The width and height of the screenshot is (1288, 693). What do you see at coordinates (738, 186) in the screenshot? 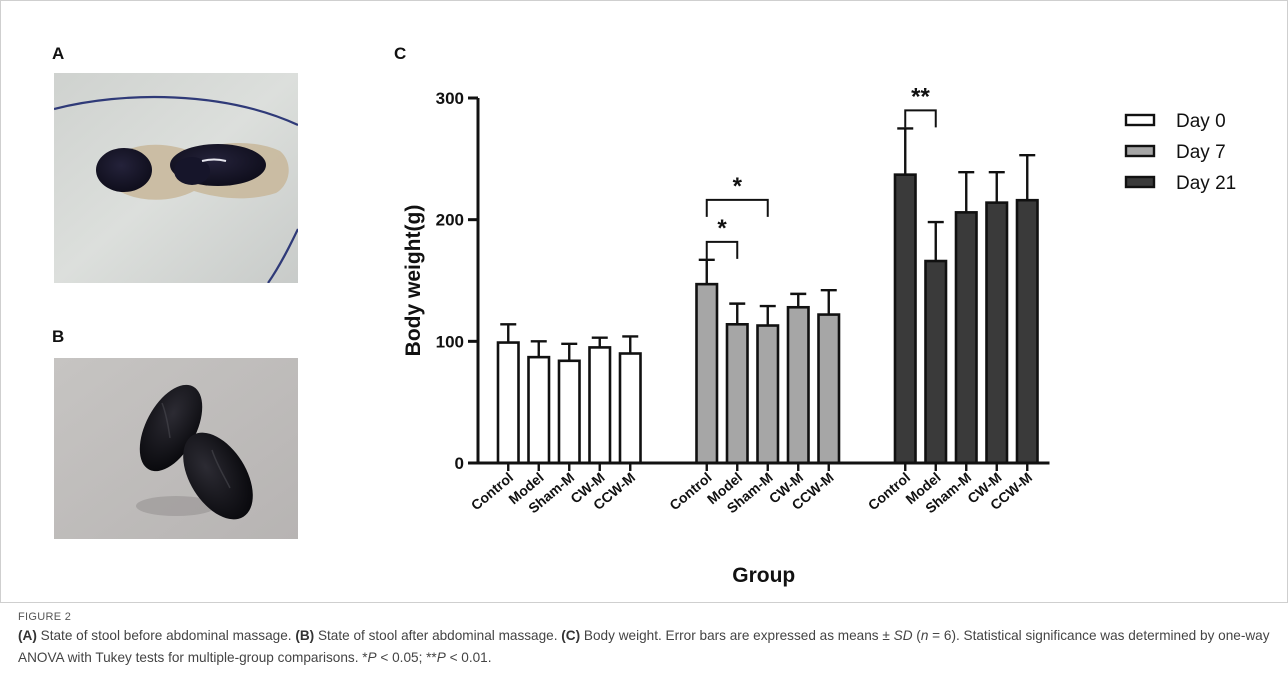
I see `significance-label-1: *` at bounding box center [738, 186].